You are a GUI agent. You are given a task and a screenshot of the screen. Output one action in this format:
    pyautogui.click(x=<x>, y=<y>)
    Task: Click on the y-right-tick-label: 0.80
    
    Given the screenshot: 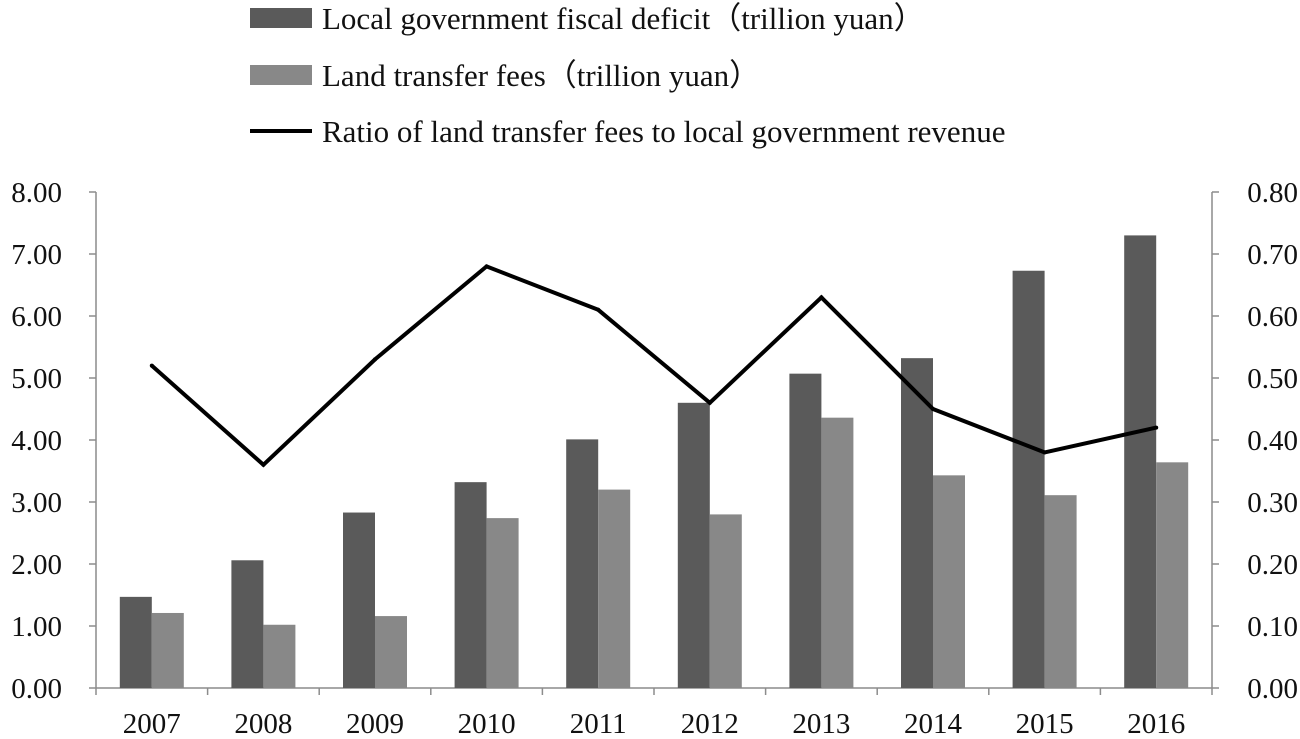 What is the action you would take?
    pyautogui.click(x=1272, y=193)
    